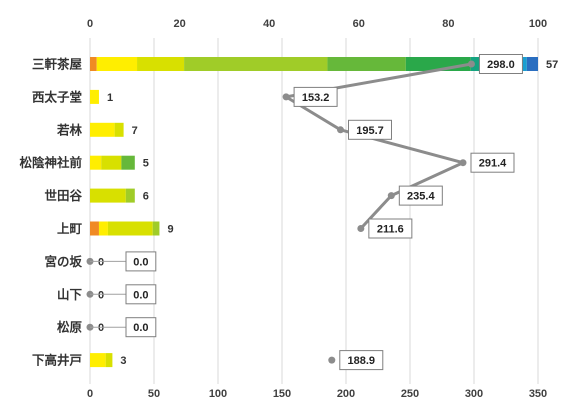  I want to click on category-label: 若林, so click(69, 129).